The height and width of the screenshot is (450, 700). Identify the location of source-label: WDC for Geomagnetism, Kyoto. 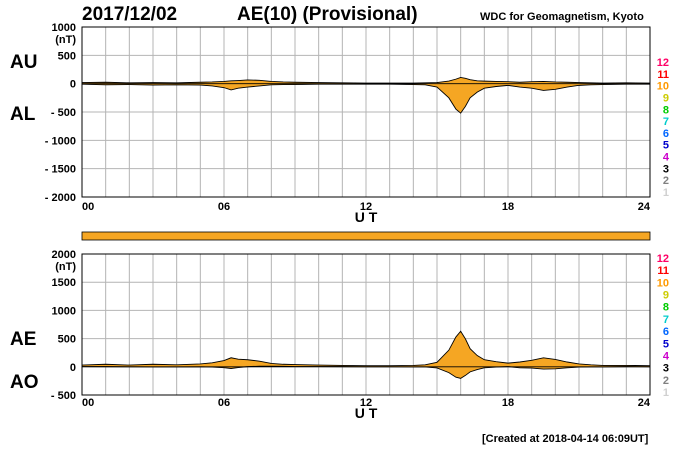
(562, 17).